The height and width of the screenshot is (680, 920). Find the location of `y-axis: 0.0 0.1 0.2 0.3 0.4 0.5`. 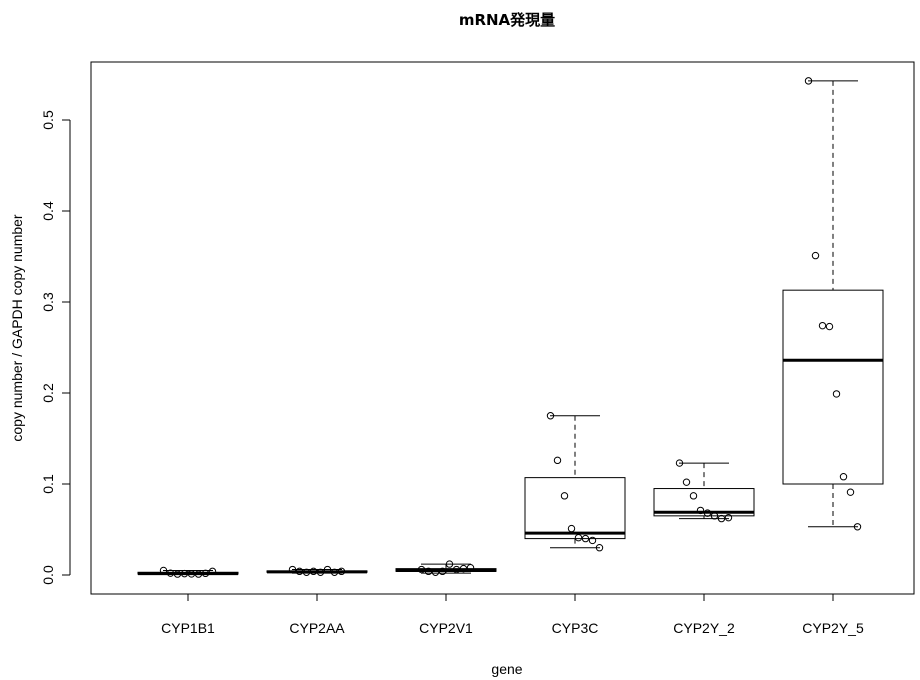

y-axis: 0.0 0.1 0.2 0.3 0.4 0.5 is located at coordinates (55, 347).